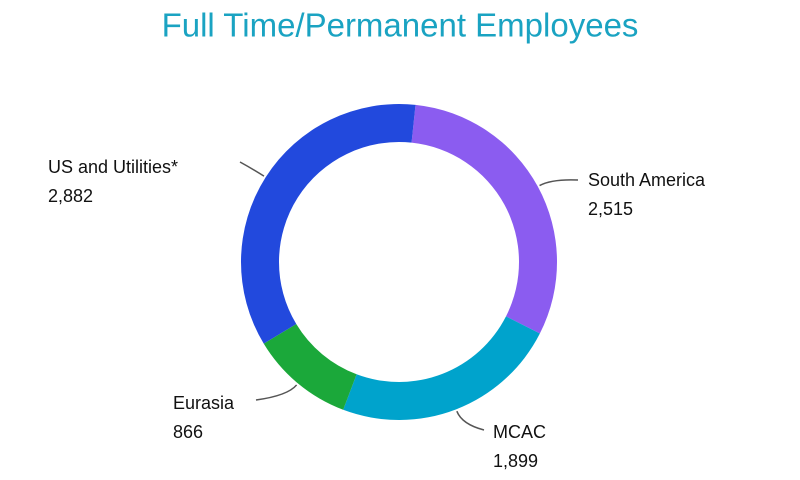 The height and width of the screenshot is (480, 800). What do you see at coordinates (400, 25) in the screenshot?
I see `chart-title: Full Time/Permanent Employees` at bounding box center [400, 25].